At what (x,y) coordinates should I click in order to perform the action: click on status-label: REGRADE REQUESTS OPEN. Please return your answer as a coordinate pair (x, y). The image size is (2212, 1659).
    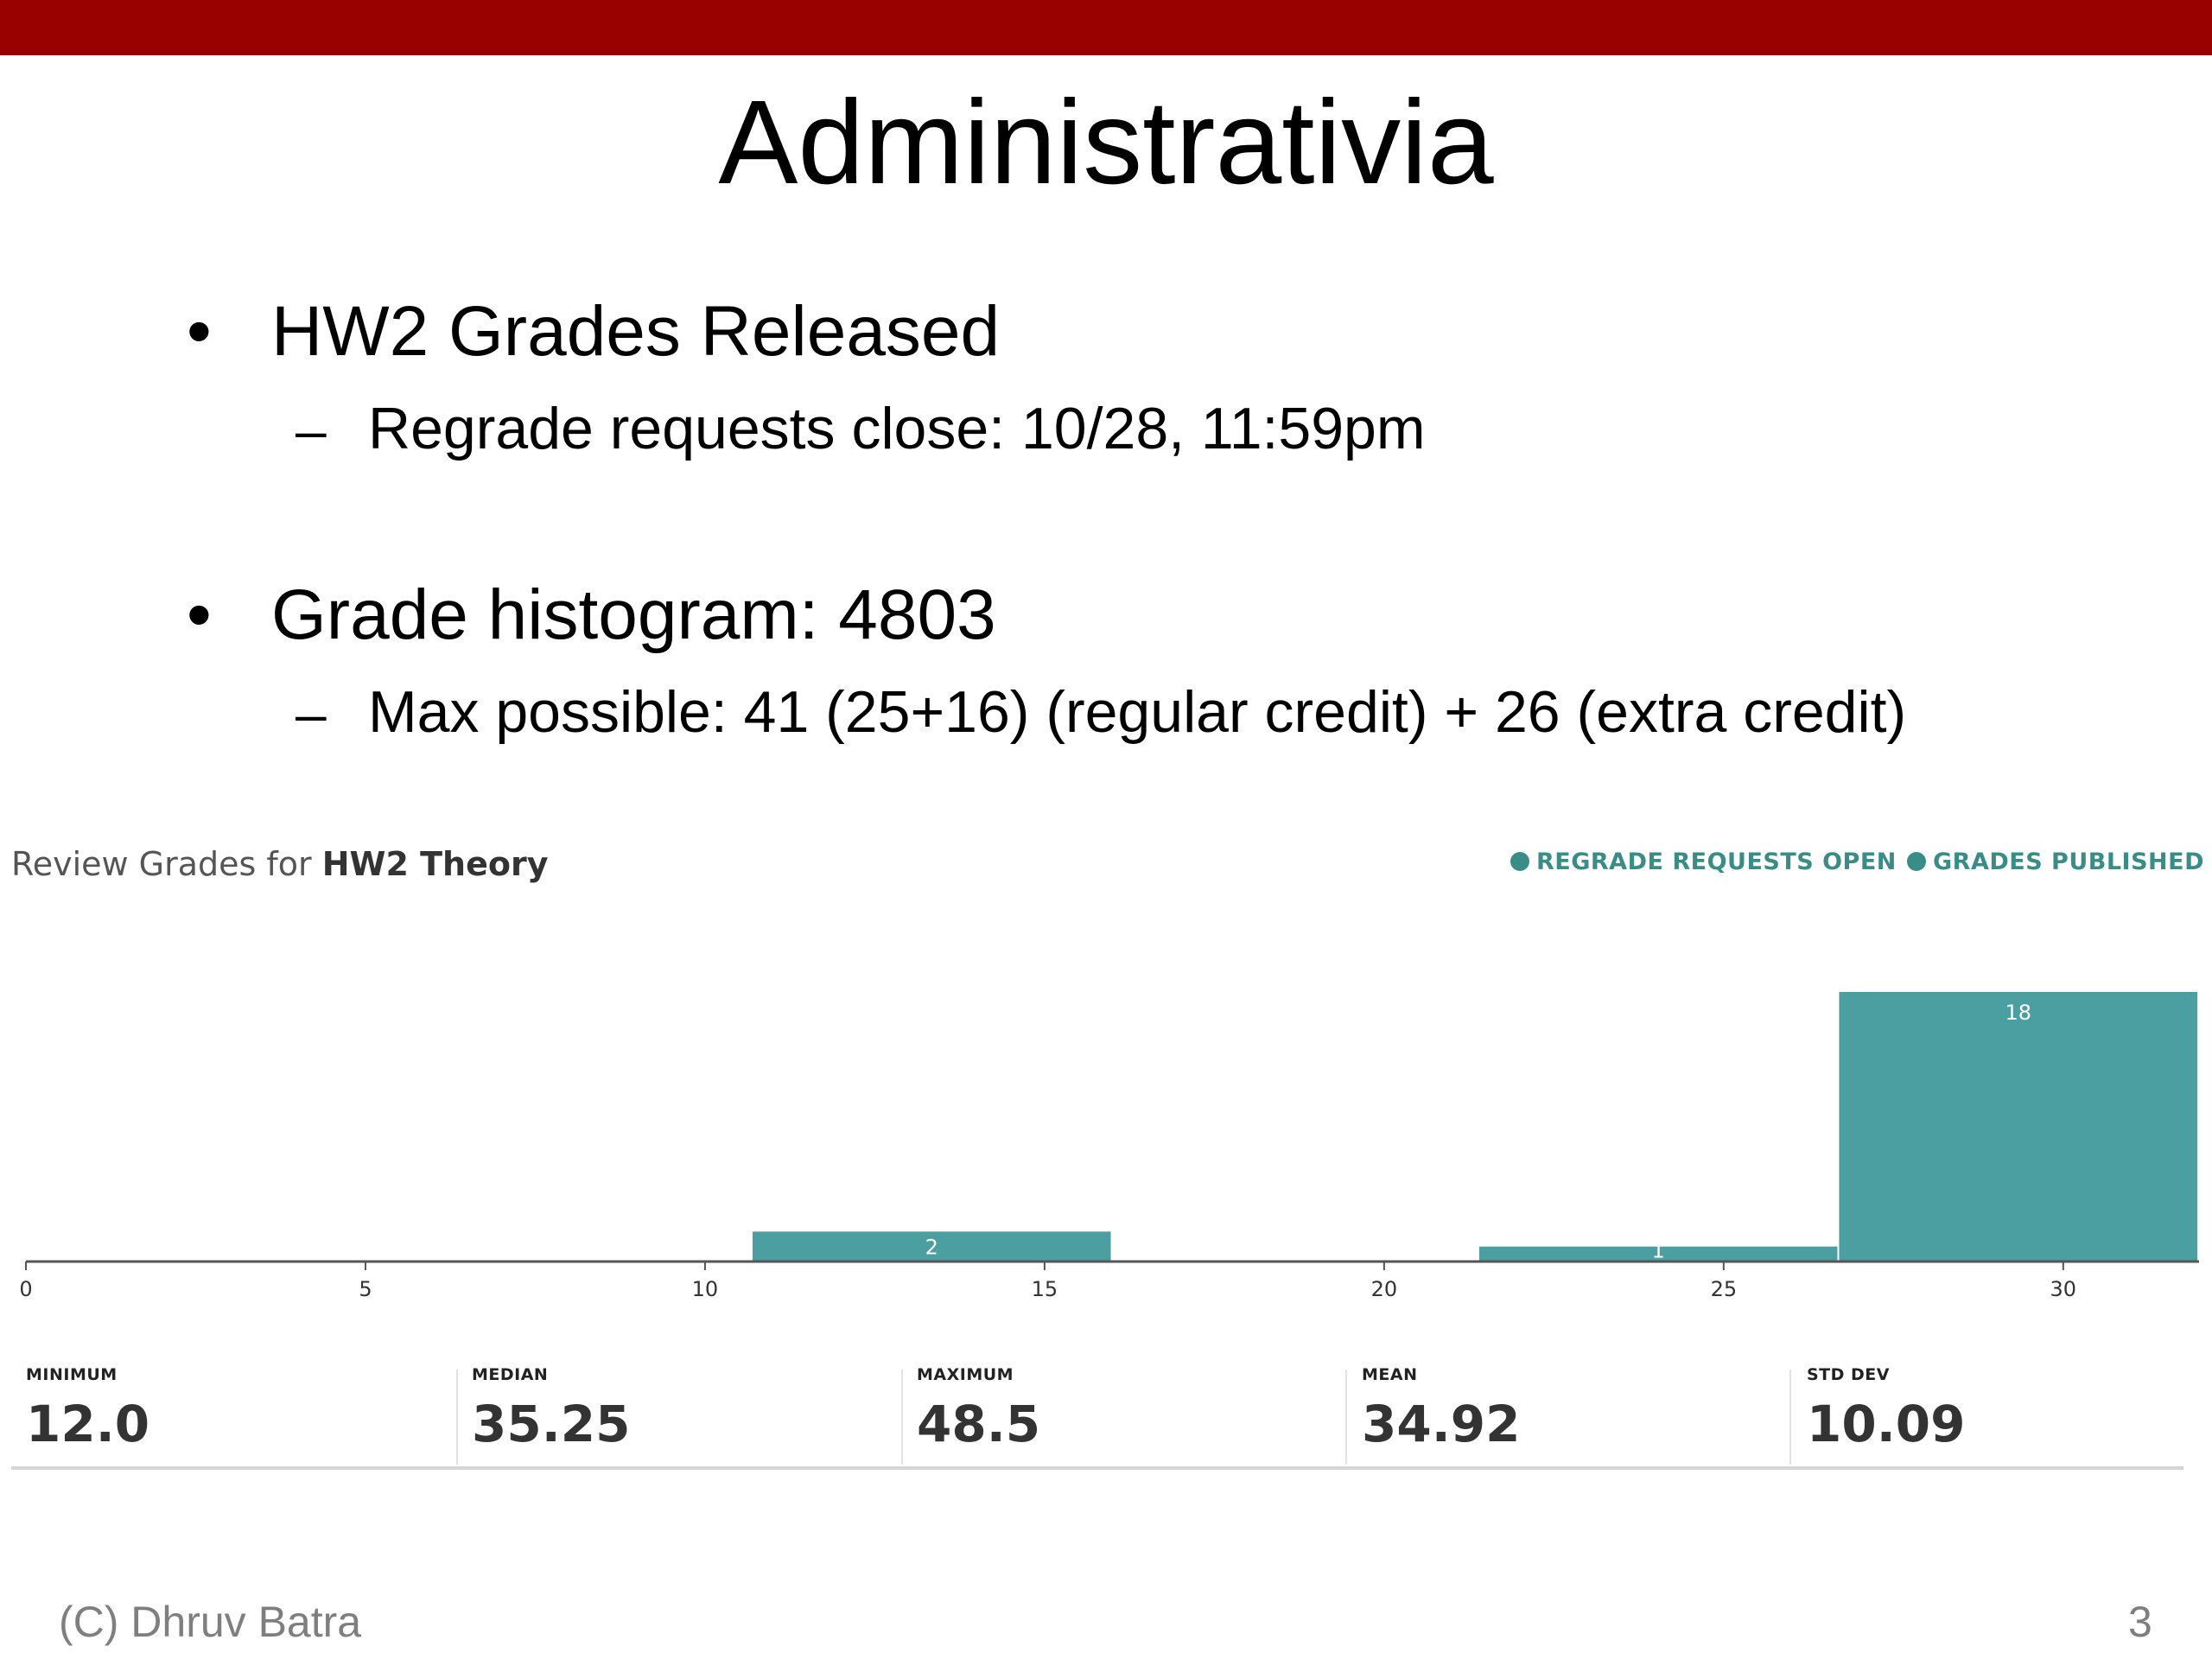
    Looking at the image, I should click on (1716, 862).